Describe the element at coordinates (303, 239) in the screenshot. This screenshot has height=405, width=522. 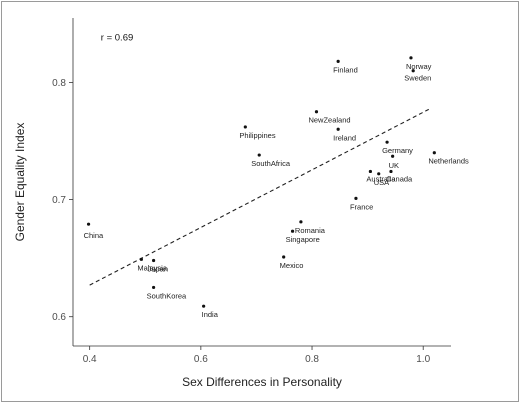
I see `point-label: Singapore` at that location.